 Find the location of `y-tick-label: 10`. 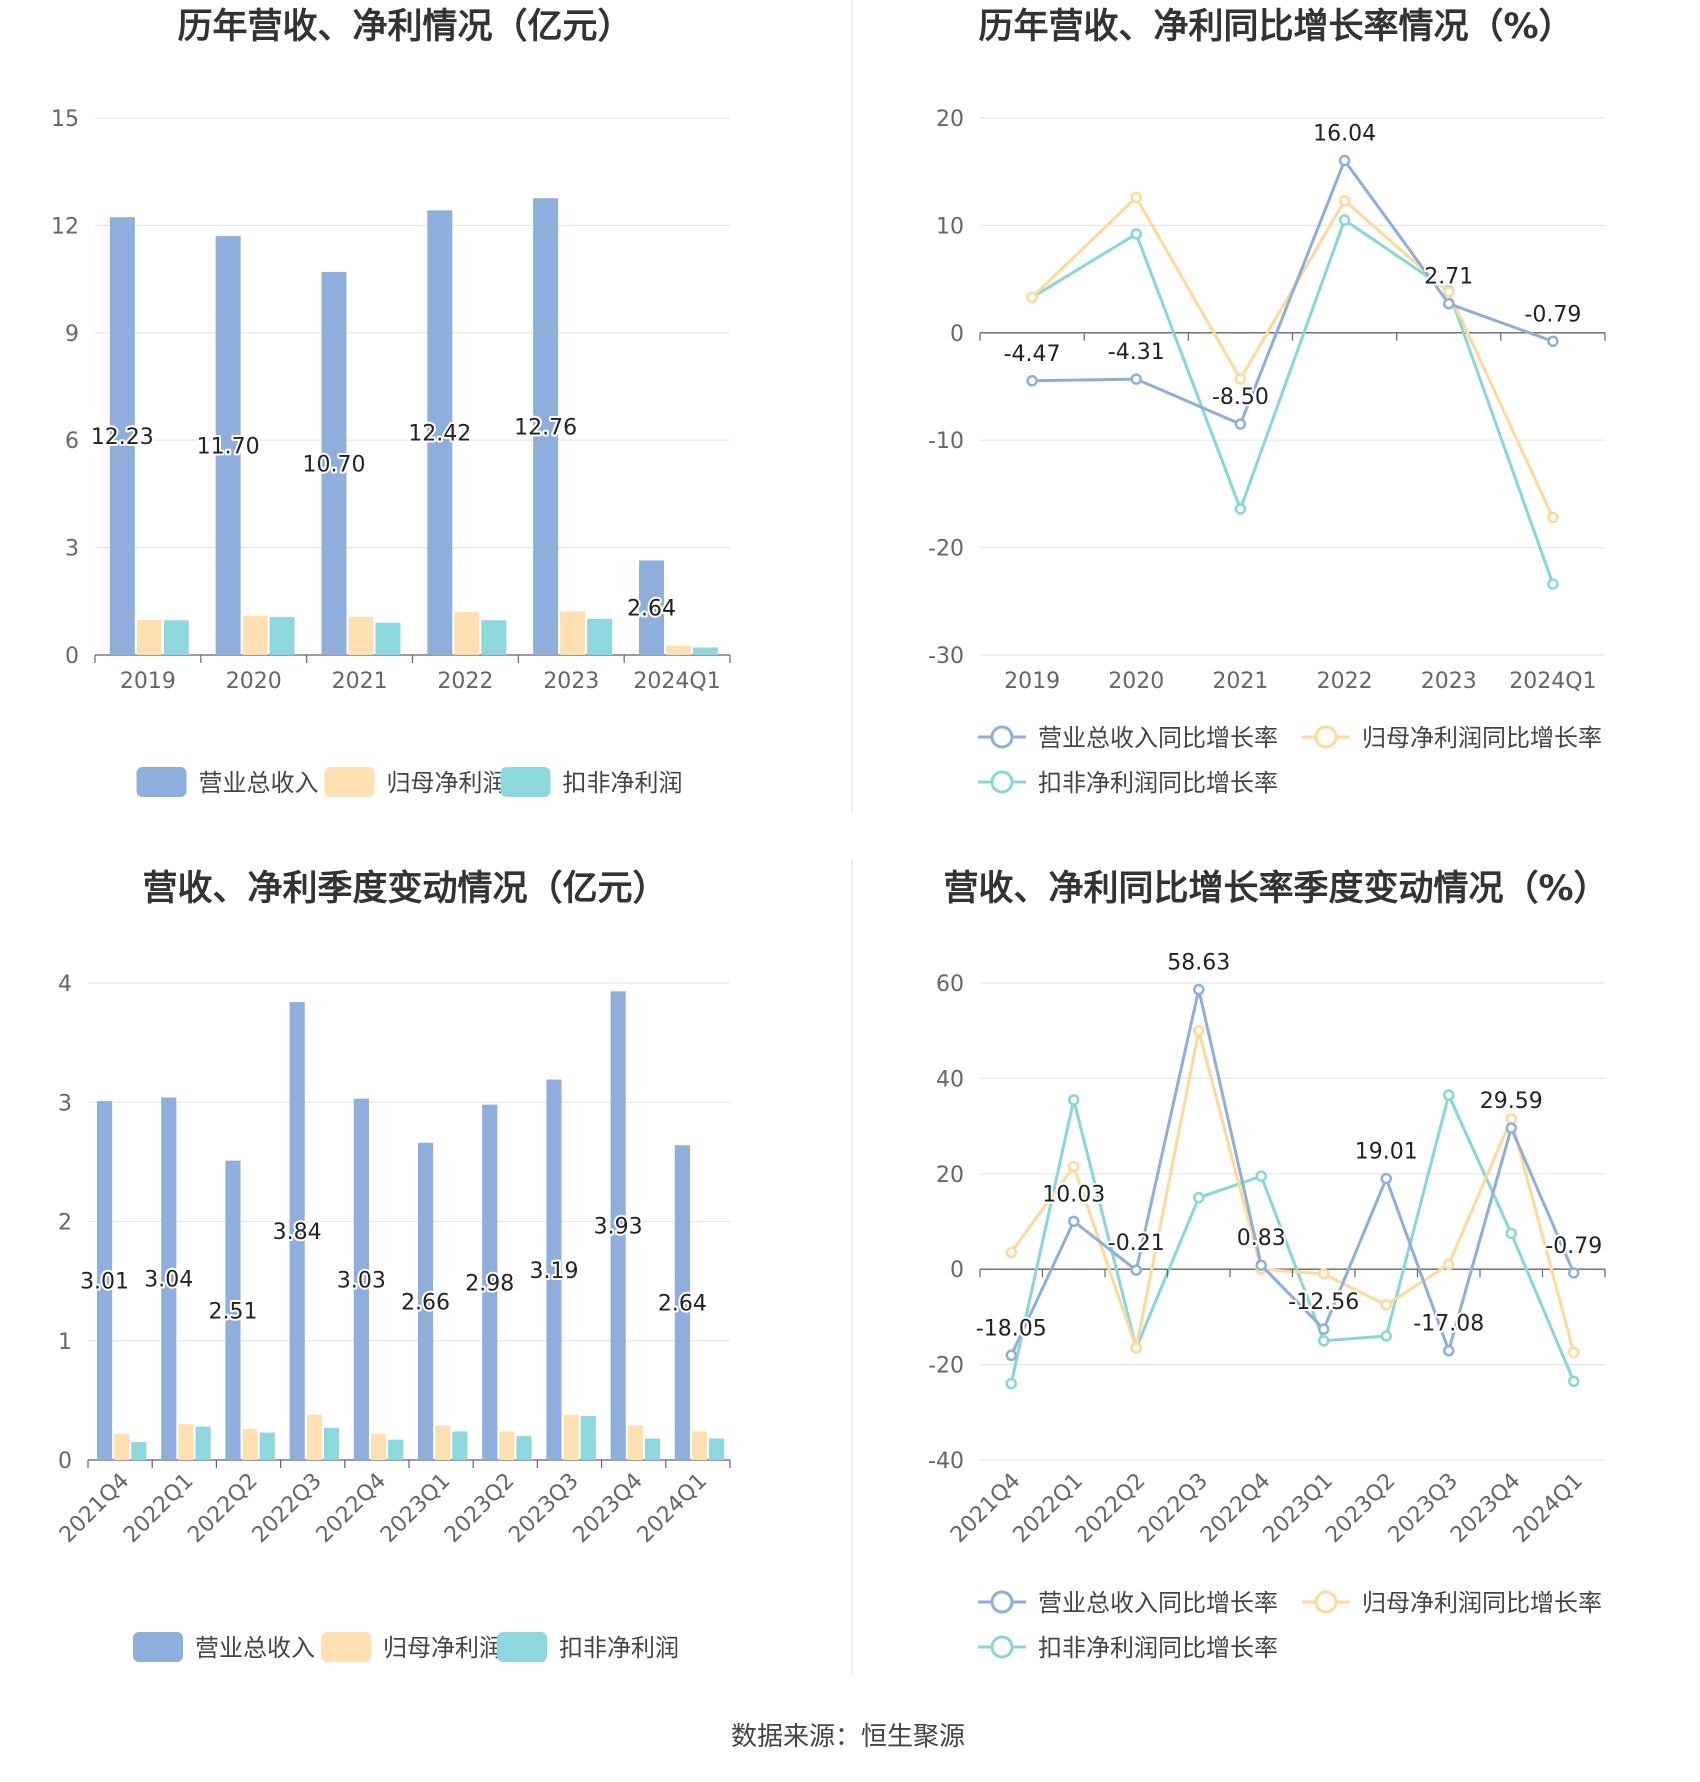

y-tick-label: 10 is located at coordinates (950, 226).